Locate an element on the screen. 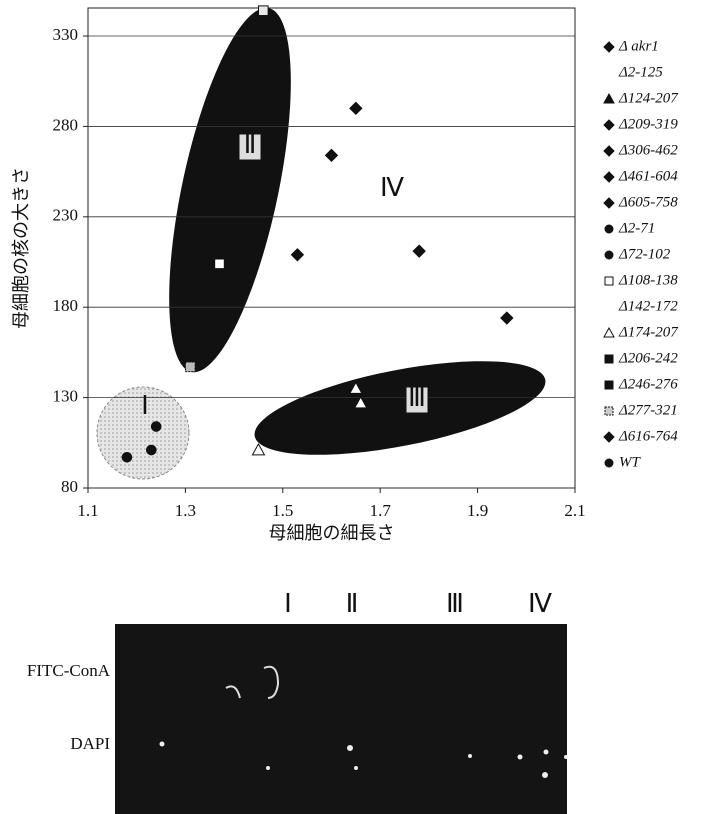 The height and width of the screenshot is (814, 706). x-tick-label: 2.1 is located at coordinates (574, 510).